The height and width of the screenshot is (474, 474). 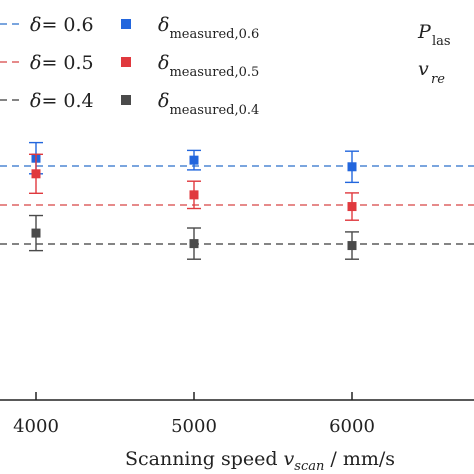 What do you see at coordinates (309, 466) in the screenshot?
I see `x-axis-title-sub: scan` at bounding box center [309, 466].